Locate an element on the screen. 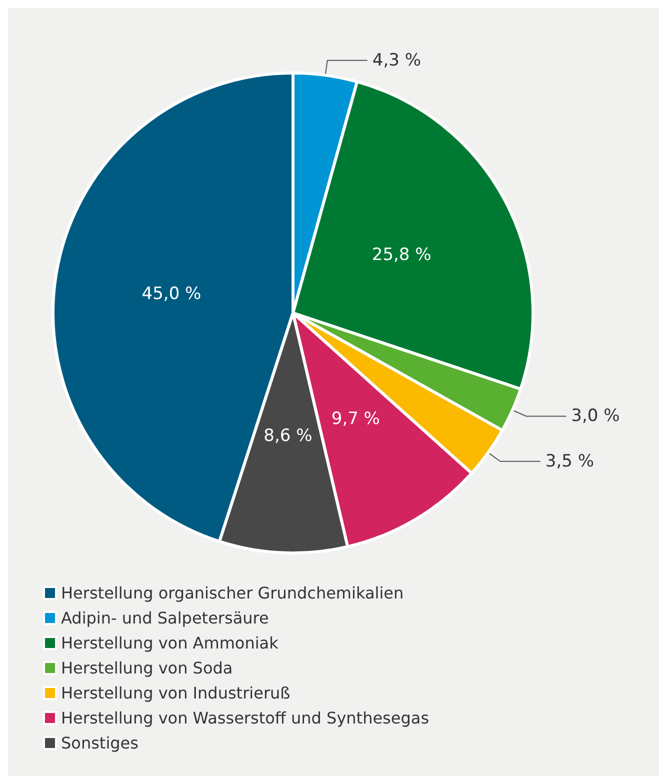  data-label: 3,0 % is located at coordinates (595, 416).